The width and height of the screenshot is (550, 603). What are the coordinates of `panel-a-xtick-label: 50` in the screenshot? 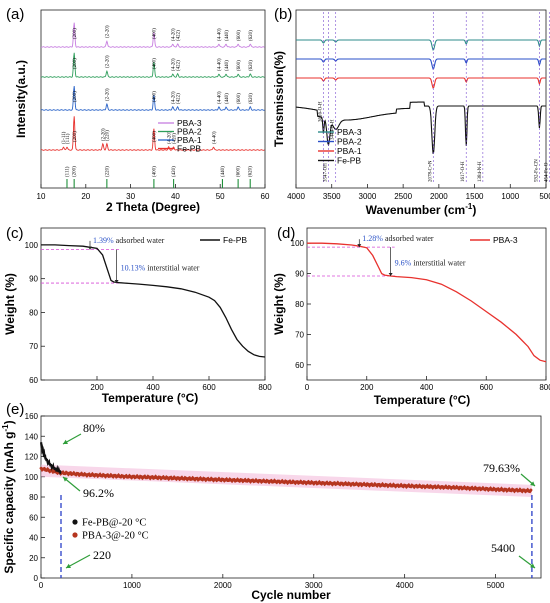 It's located at (220, 196).